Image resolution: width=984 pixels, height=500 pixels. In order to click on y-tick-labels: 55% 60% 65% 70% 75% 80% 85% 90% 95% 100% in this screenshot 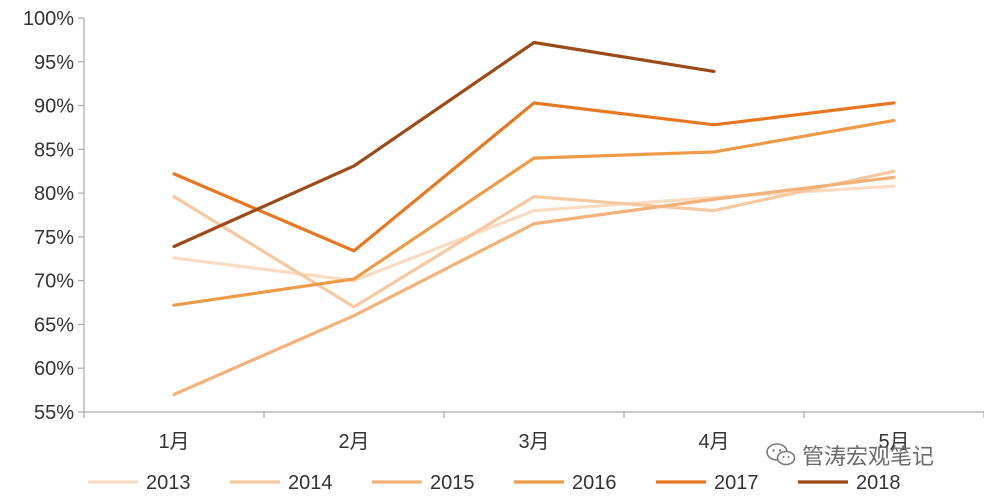, I will do `click(48, 216)`.